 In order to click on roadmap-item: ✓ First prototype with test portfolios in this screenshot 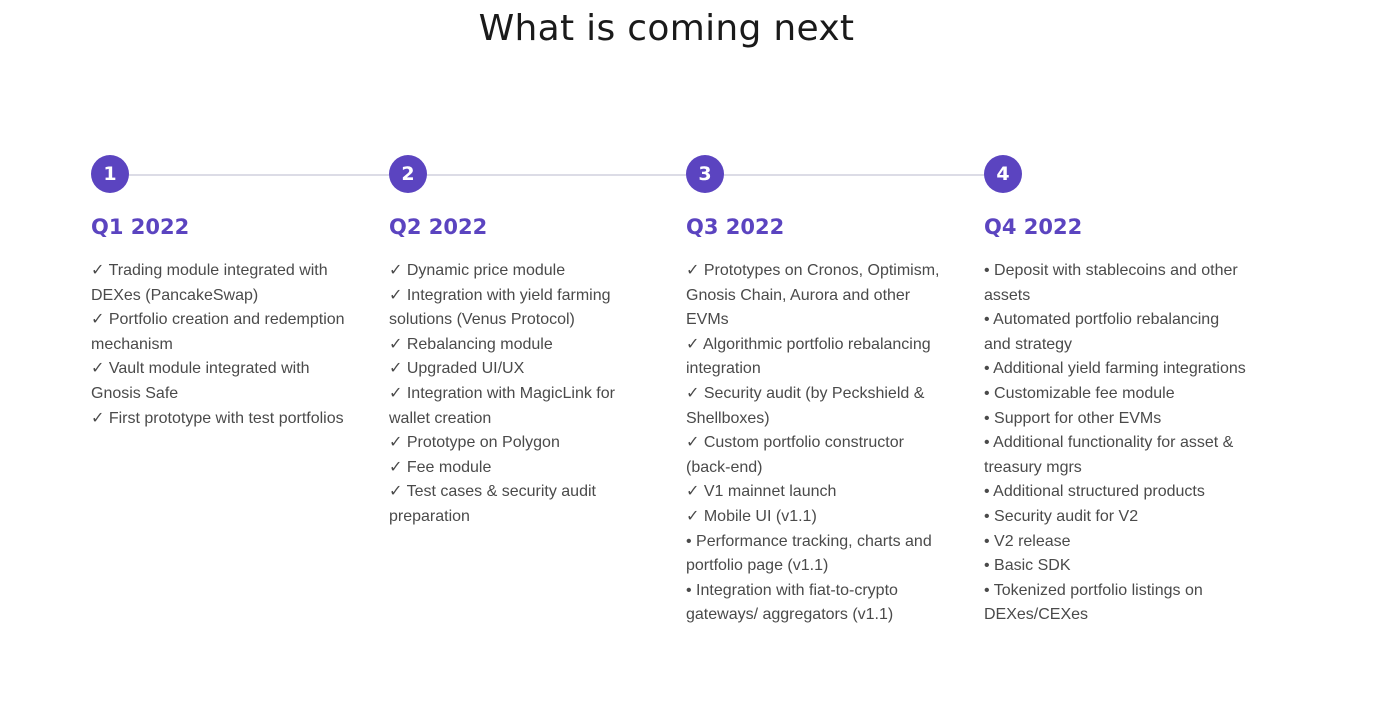, I will do `click(217, 418)`.